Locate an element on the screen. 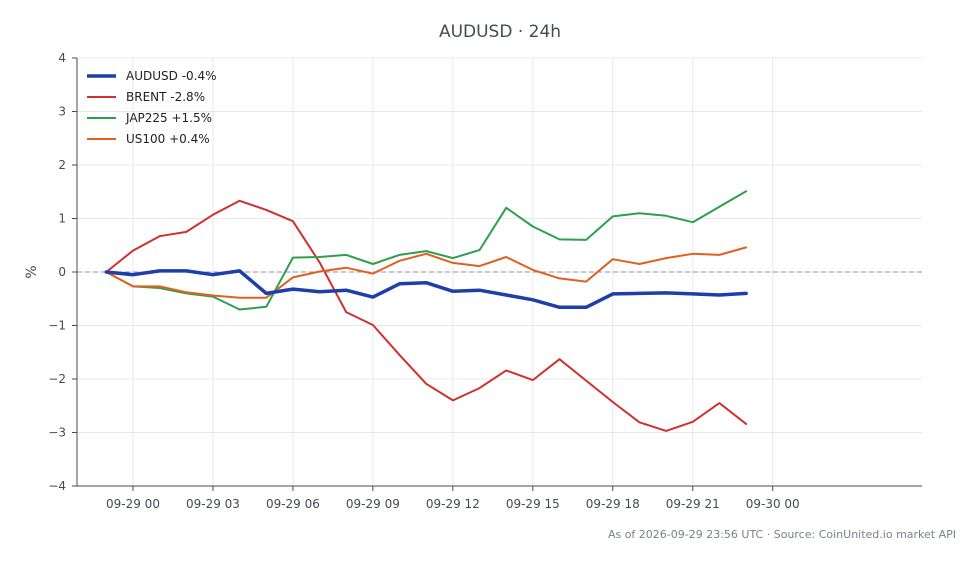 The width and height of the screenshot is (980, 568). y-tick-label: 3 is located at coordinates (62, 112).